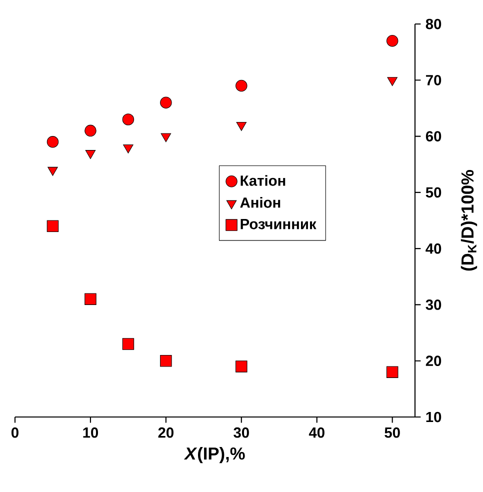  What do you see at coordinates (90, 432) in the screenshot?
I see `x-tick-label: 10` at bounding box center [90, 432].